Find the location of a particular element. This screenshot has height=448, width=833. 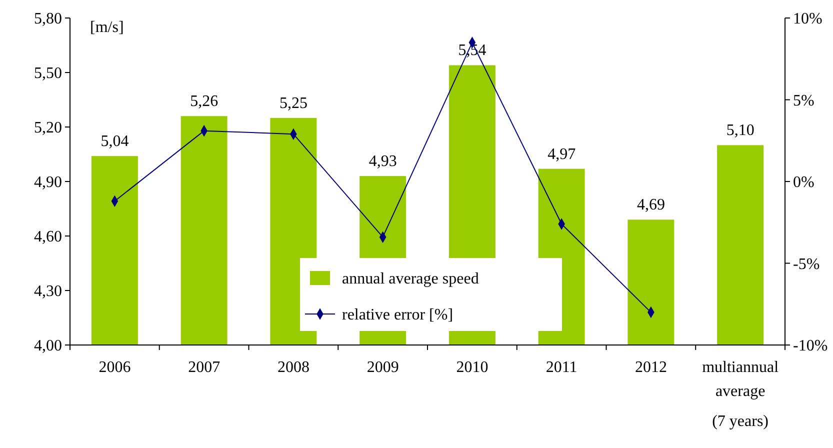

y-tick-label: 4,60 is located at coordinates (48, 237).